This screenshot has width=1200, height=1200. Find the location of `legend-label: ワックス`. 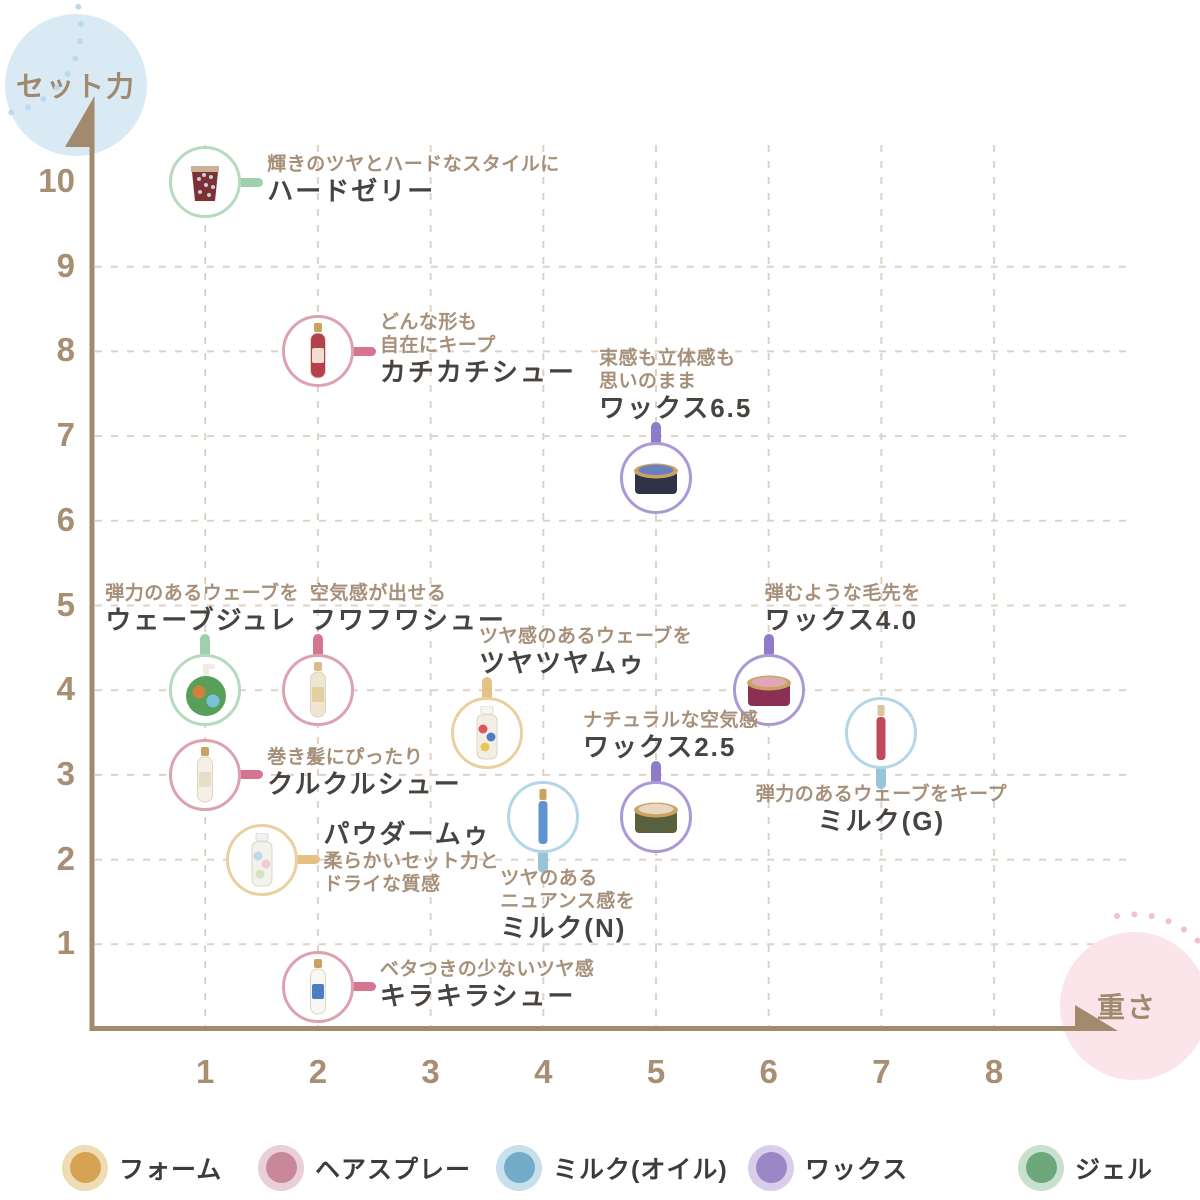

legend-label: ワックス is located at coordinates (857, 1169).